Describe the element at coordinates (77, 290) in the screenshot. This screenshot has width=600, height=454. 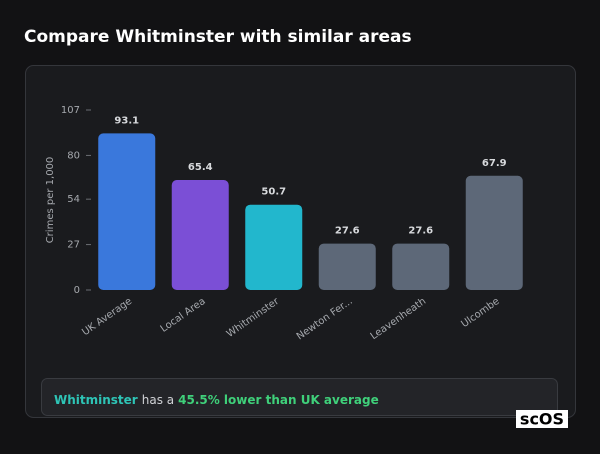
I see `y-tick-label: 0` at that location.